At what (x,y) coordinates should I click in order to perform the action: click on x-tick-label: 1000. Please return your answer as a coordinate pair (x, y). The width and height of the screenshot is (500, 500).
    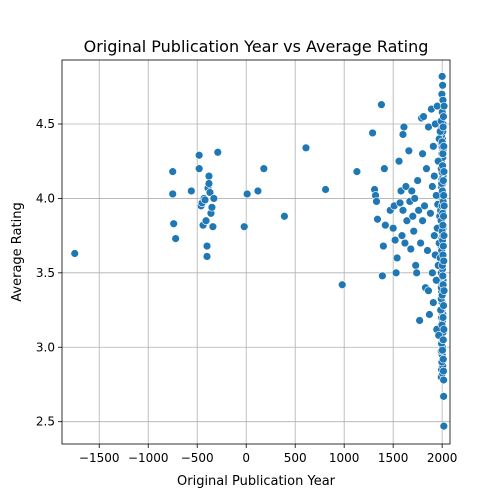
    Looking at the image, I should click on (344, 458).